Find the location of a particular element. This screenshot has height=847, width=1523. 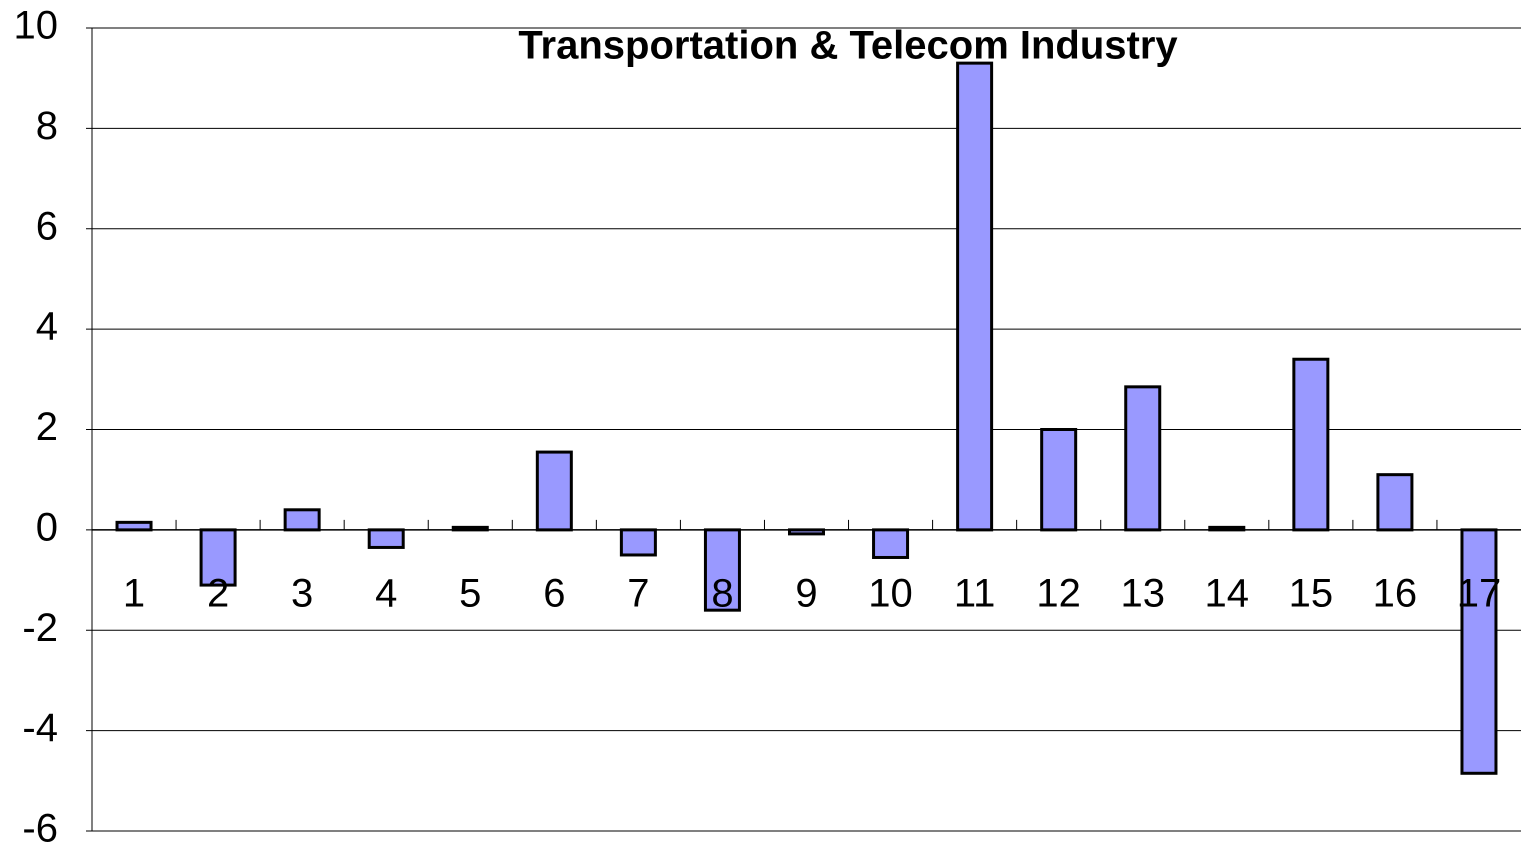

y-tick-label: -6 is located at coordinates (40, 827).